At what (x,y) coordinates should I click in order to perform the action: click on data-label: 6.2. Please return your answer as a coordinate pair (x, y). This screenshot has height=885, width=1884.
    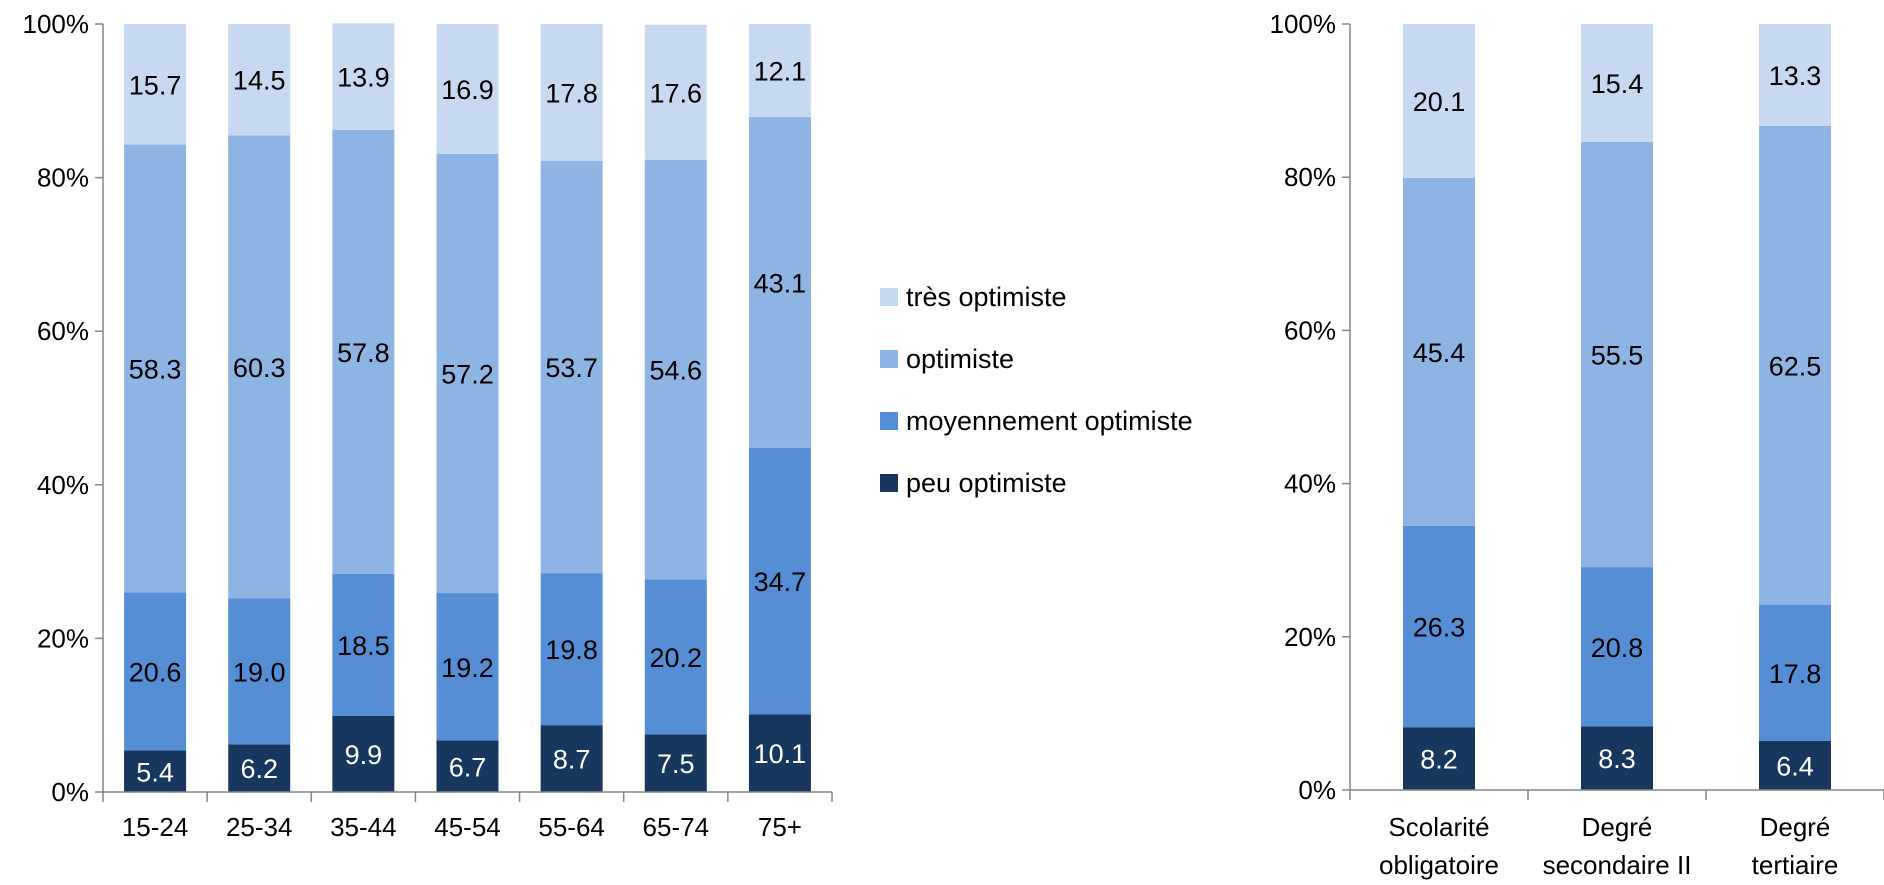
    Looking at the image, I should click on (259, 769).